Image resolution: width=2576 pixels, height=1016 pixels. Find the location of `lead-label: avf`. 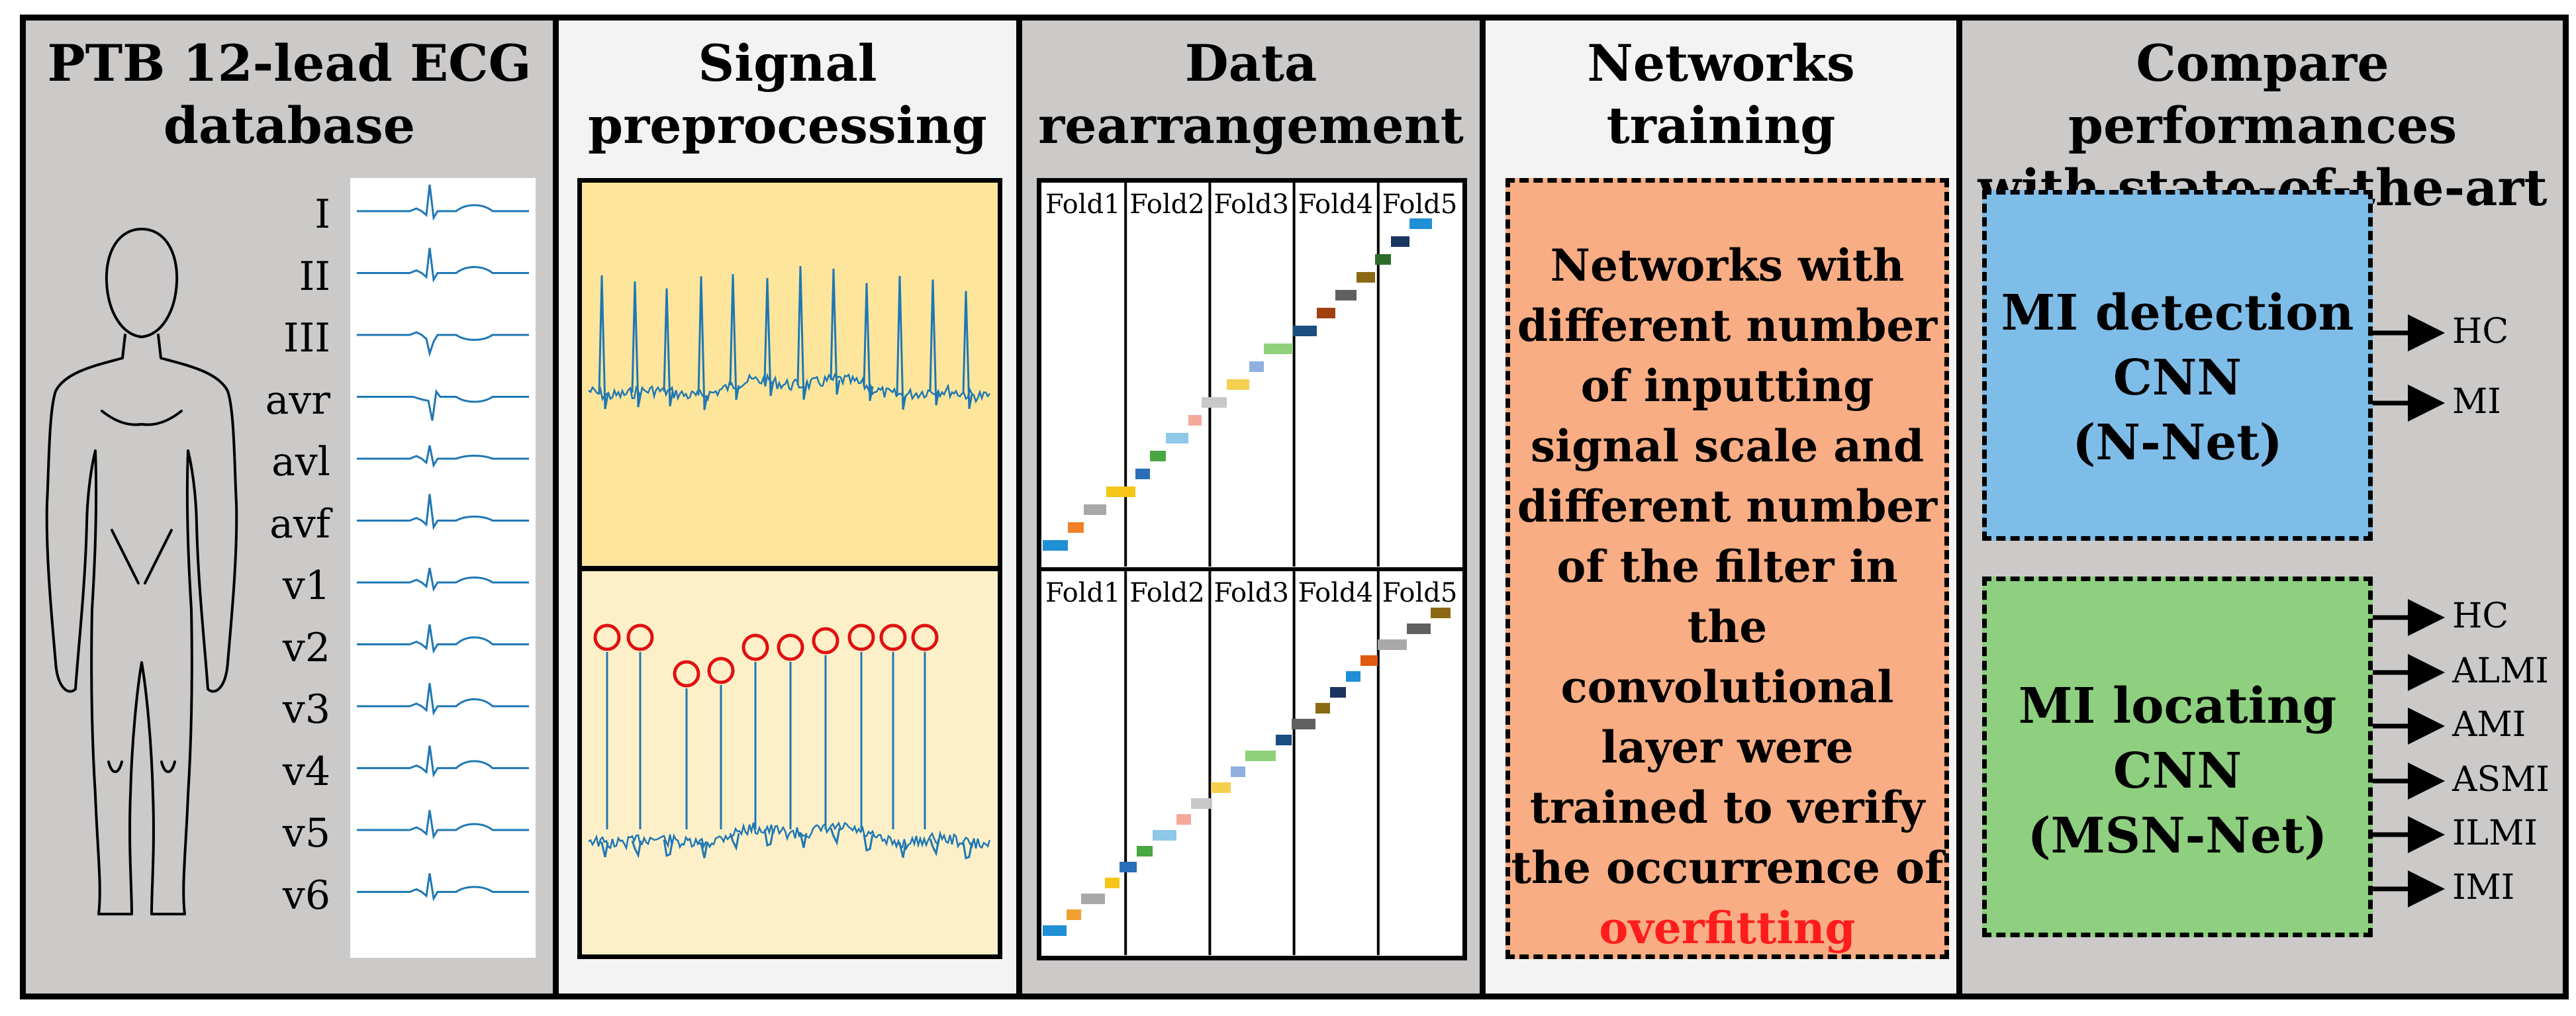

lead-label: avf is located at coordinates (299, 523).